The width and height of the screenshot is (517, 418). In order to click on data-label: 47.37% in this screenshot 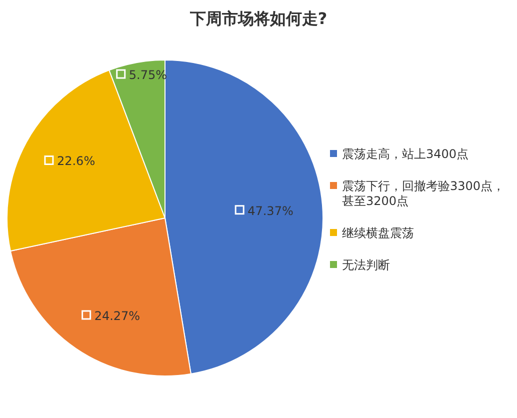, I will do `click(271, 211)`.